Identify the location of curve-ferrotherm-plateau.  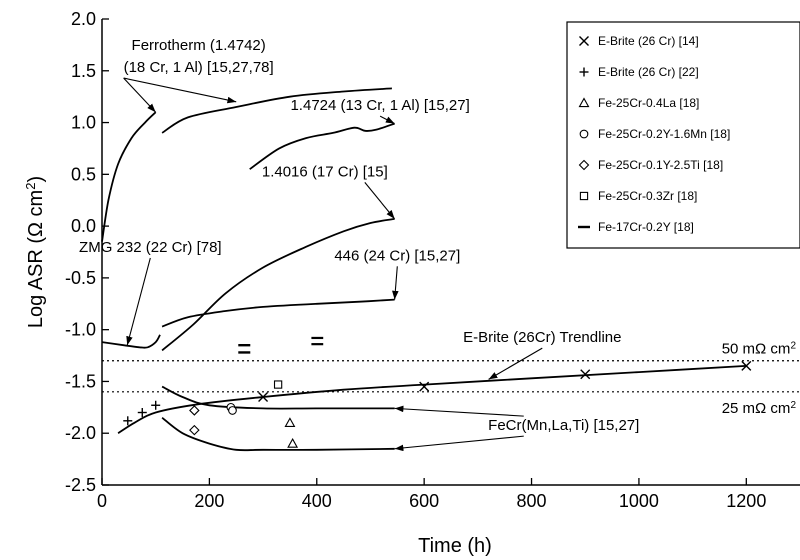
(276, 110).